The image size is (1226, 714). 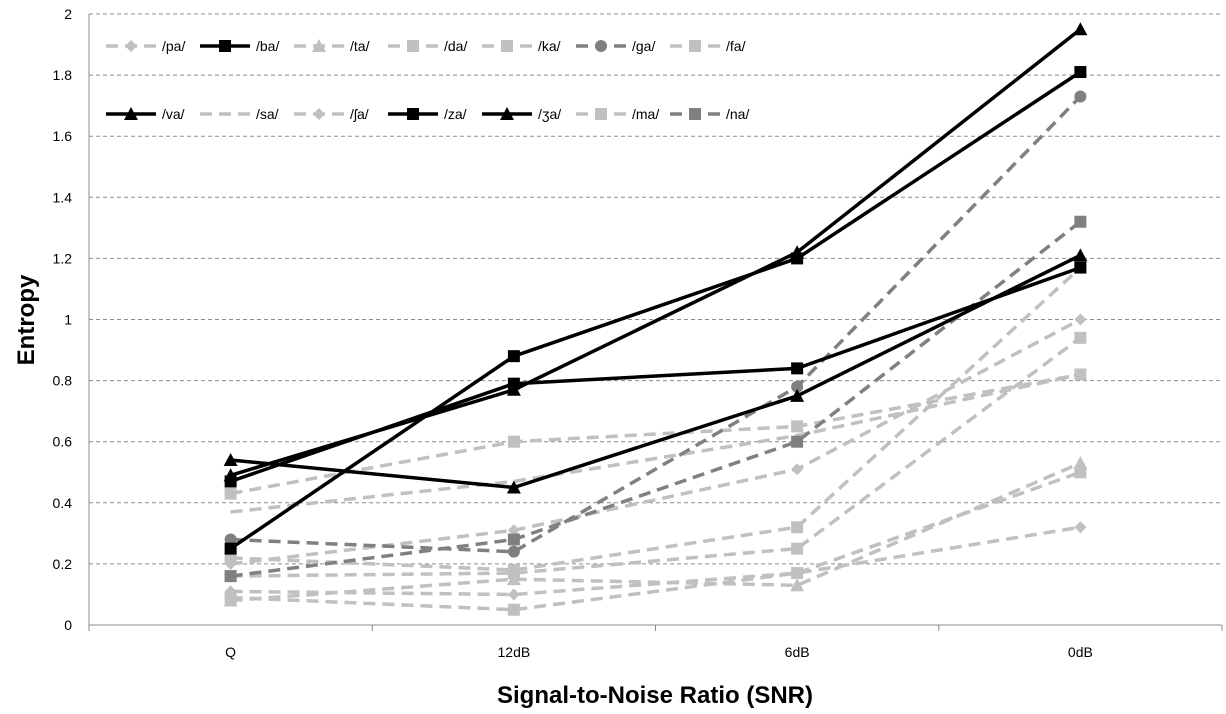 I want to click on legend-entry: /pa/, so click(x=145, y=46).